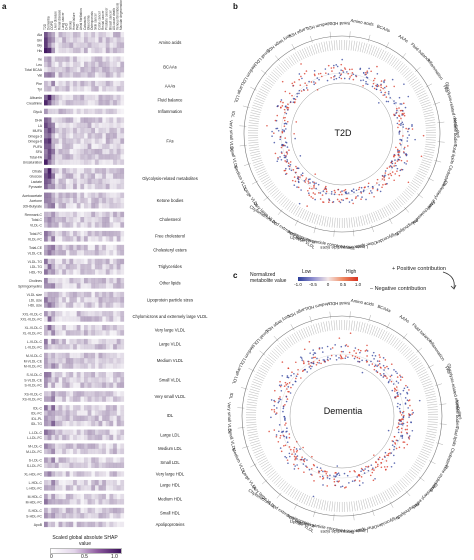 The height and width of the screenshot is (560, 474). What do you see at coordinates (34, 215) in the screenshot?
I see `heatmap-row-label: Remnant-C` at bounding box center [34, 215].